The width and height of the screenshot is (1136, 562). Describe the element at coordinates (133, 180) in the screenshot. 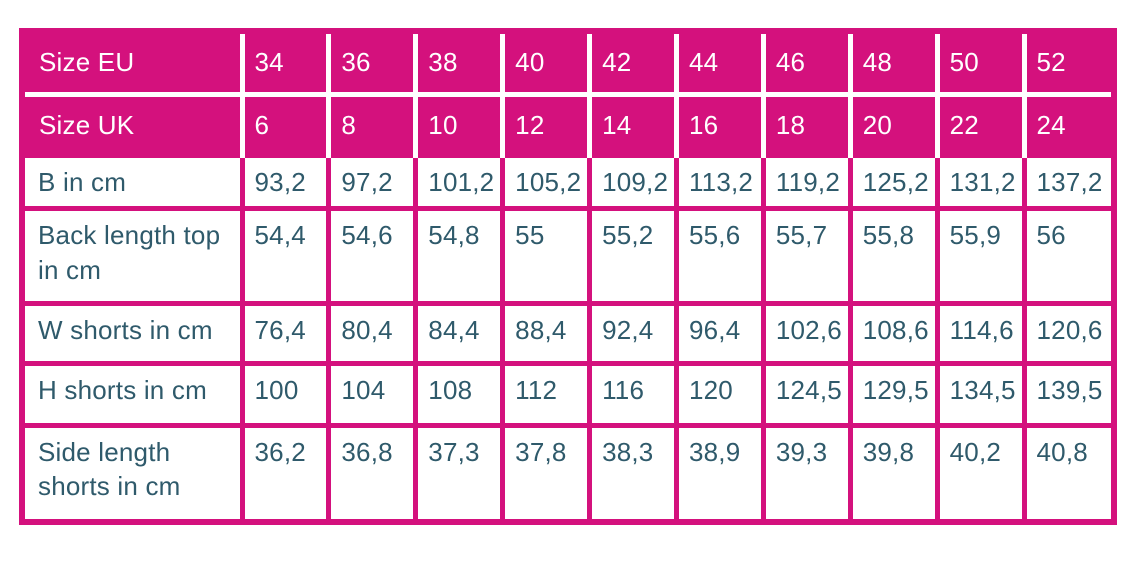

I see `row-label-b-in-cm: B in cm` at that location.